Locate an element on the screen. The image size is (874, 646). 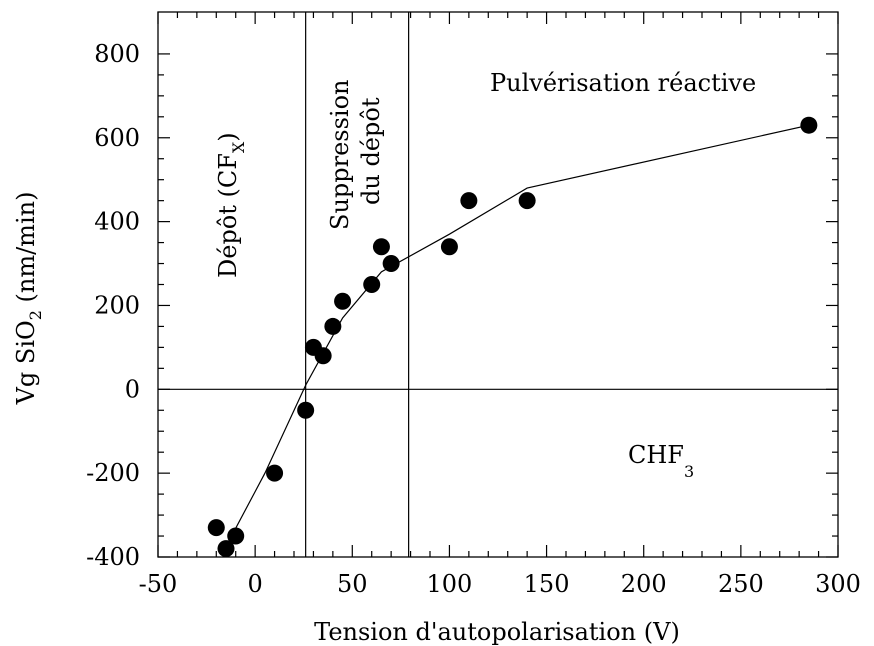
annotation-chf3-text: CHF is located at coordinates (656, 455).